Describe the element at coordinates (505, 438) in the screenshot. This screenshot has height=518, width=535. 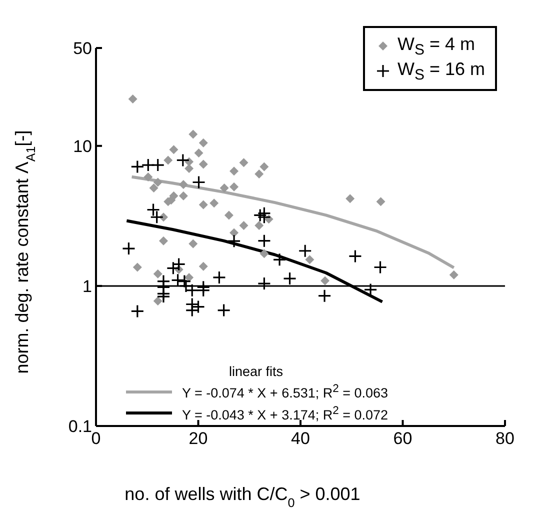
I see `x-tick-label: 80` at that location.